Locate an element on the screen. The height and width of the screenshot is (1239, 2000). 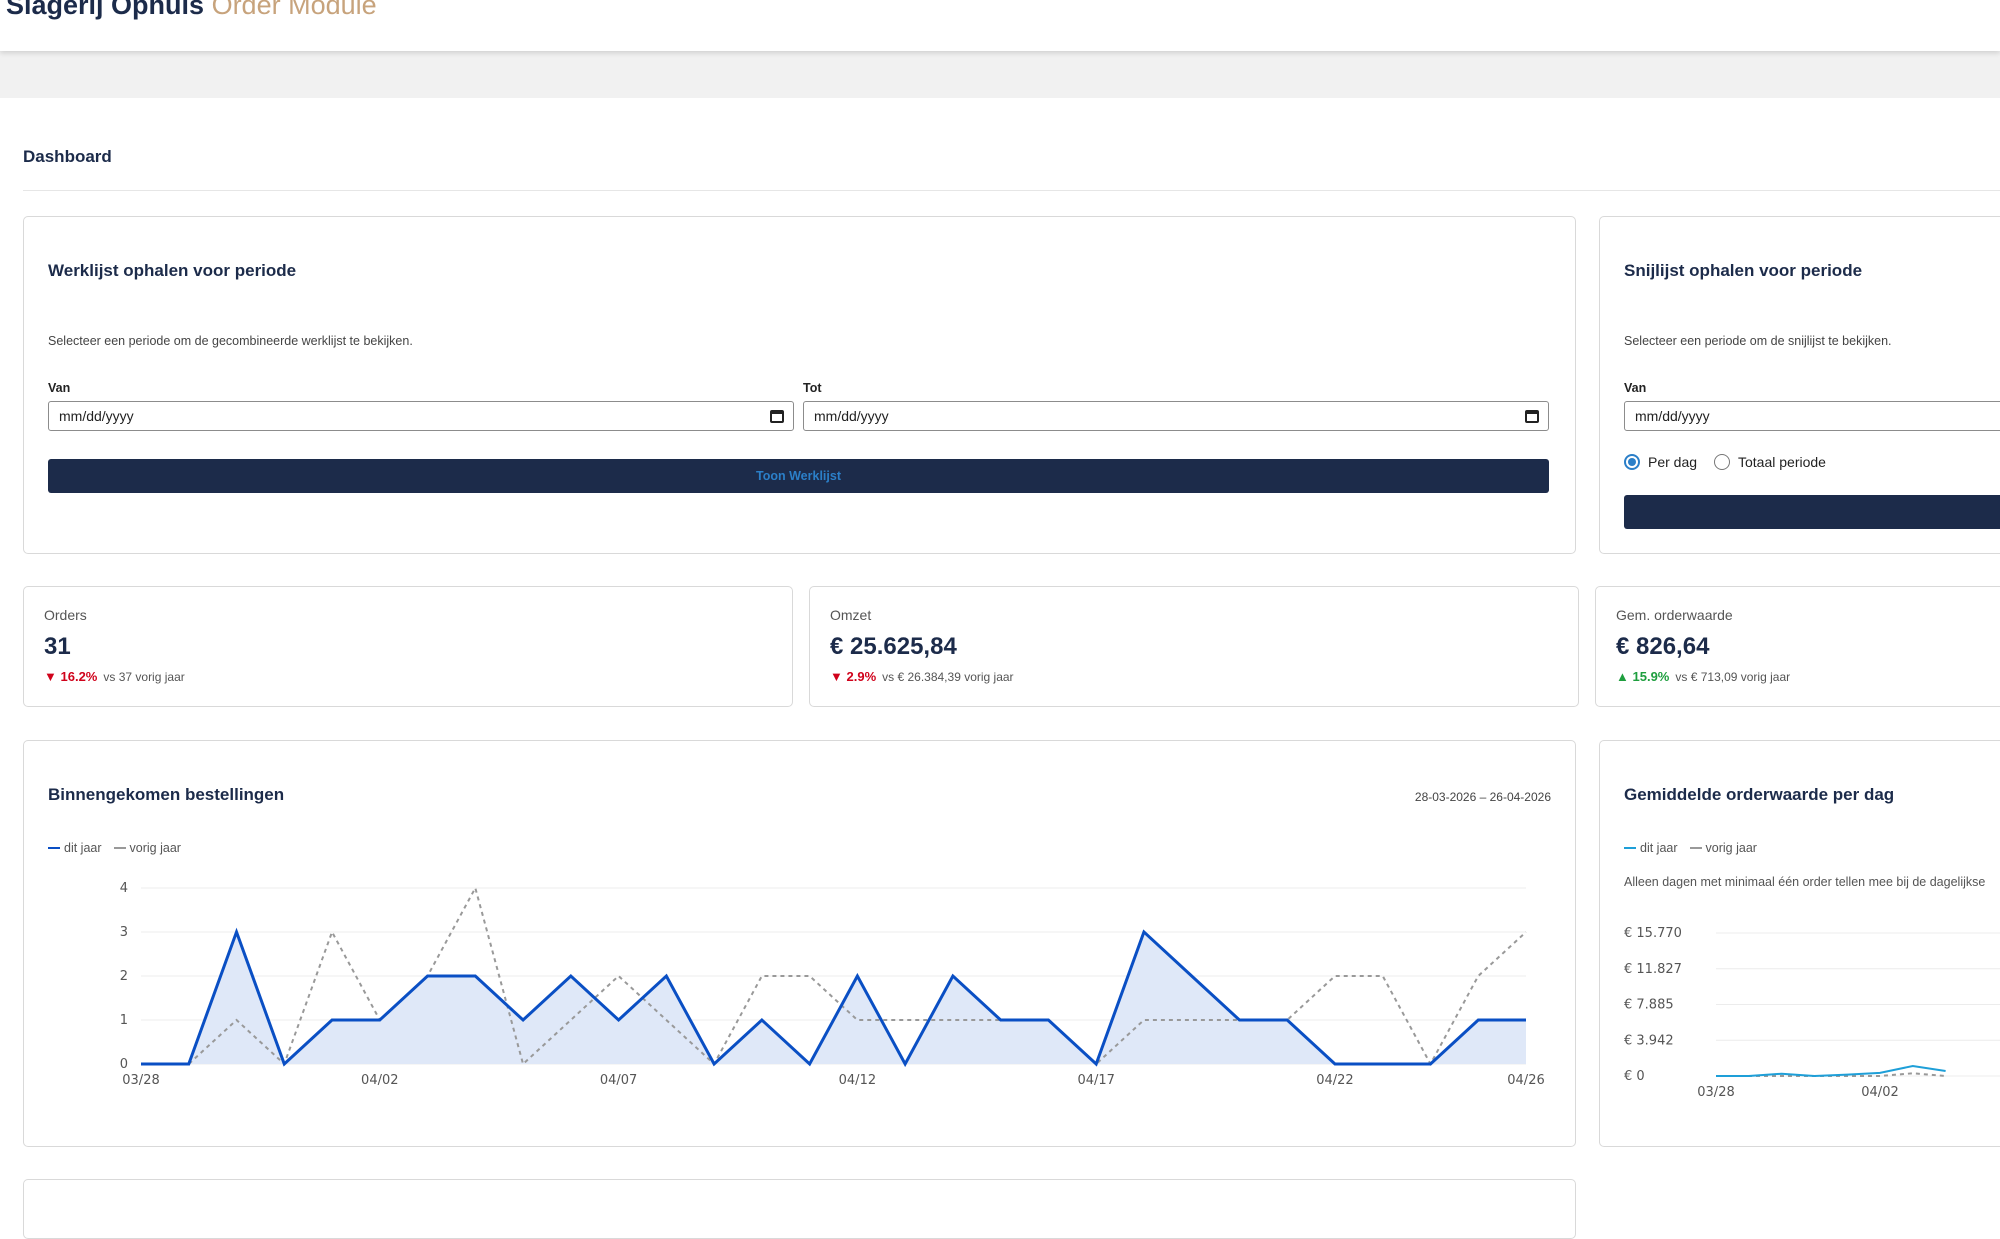
y-tick-label: 2 is located at coordinates (124, 976).